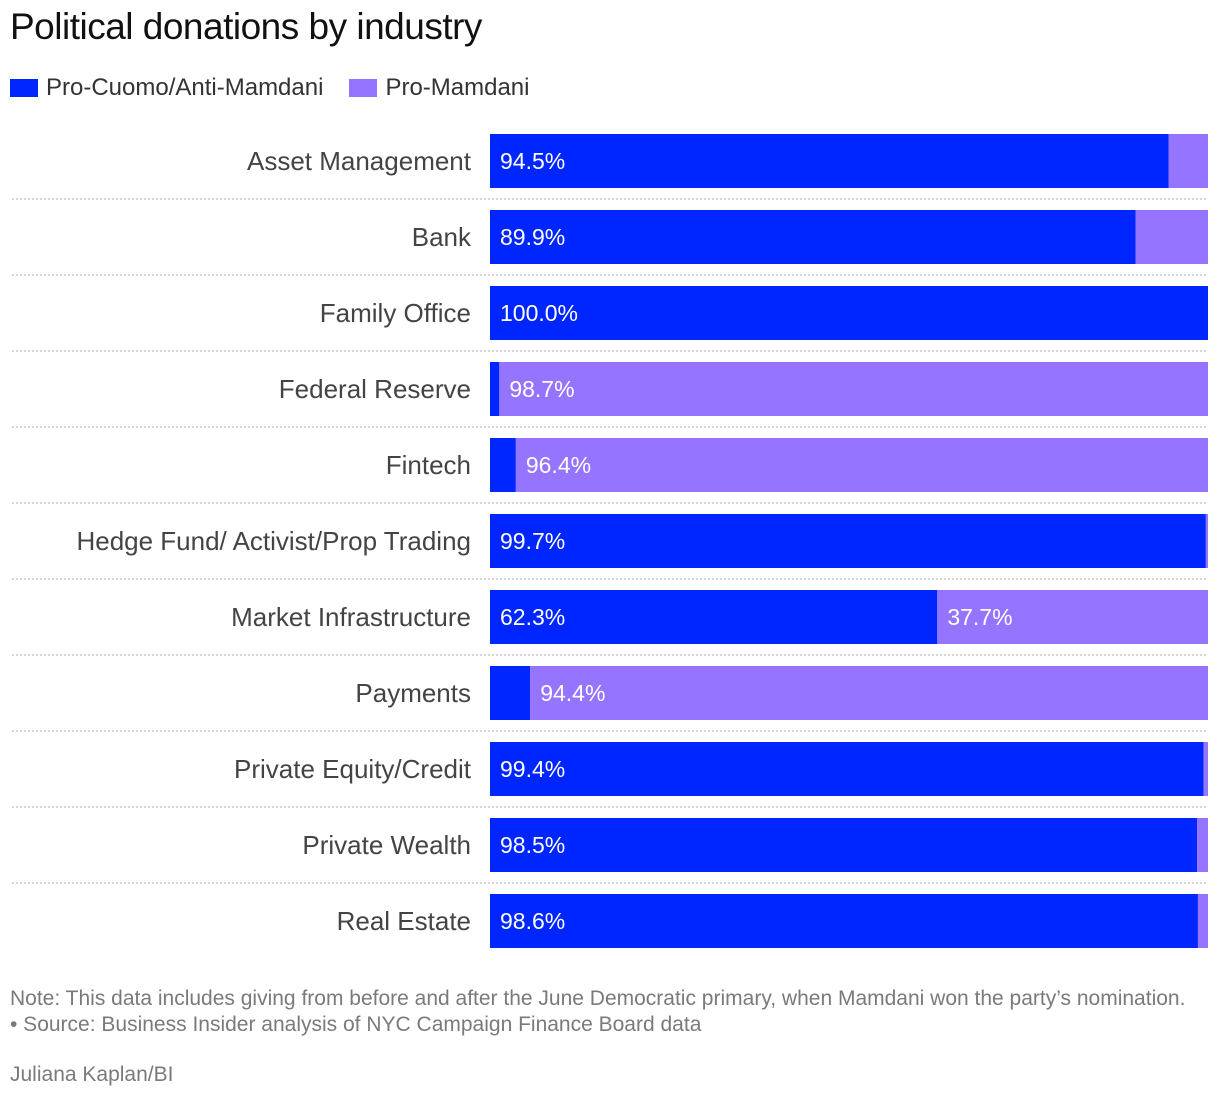 This screenshot has height=1102, width=1220. What do you see at coordinates (532, 161) in the screenshot?
I see `data-label: 94.5%` at bounding box center [532, 161].